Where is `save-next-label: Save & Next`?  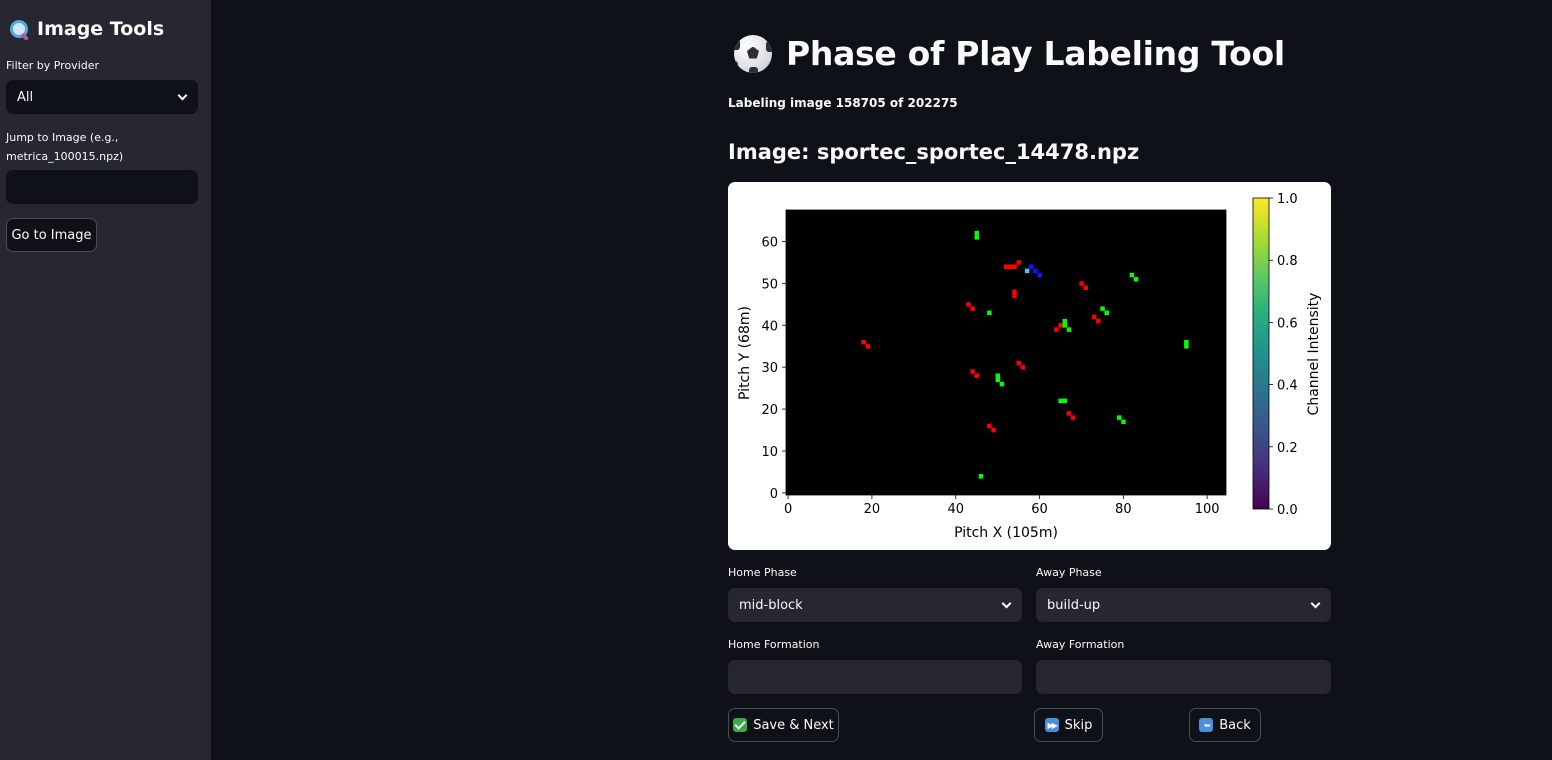
save-next-label: Save & Next is located at coordinates (793, 725).